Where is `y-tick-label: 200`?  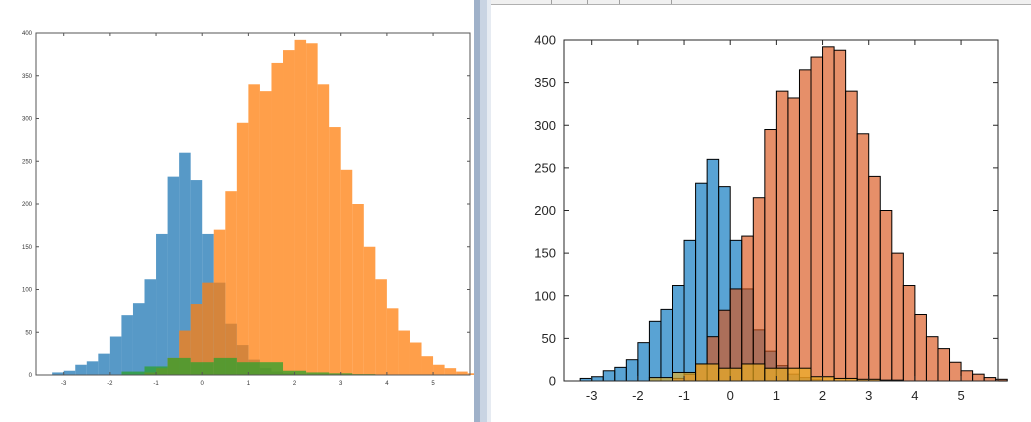 y-tick-label: 200 is located at coordinates (545, 210).